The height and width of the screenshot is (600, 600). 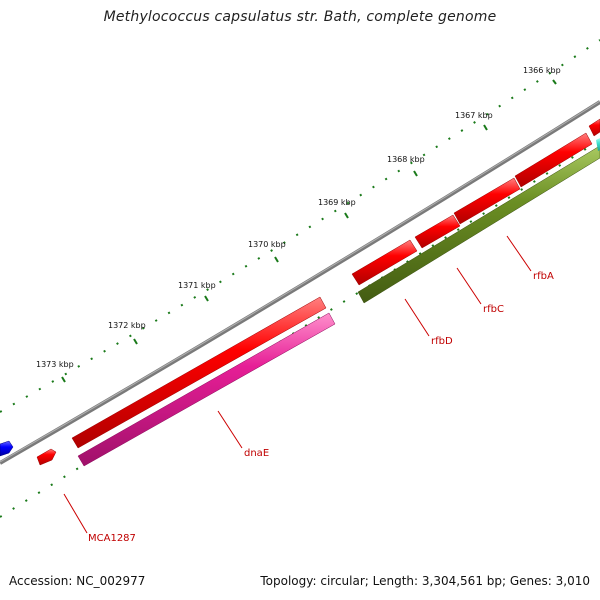 What do you see at coordinates (442, 341) in the screenshot?
I see `gene-label-rfbd: rfbD` at bounding box center [442, 341].